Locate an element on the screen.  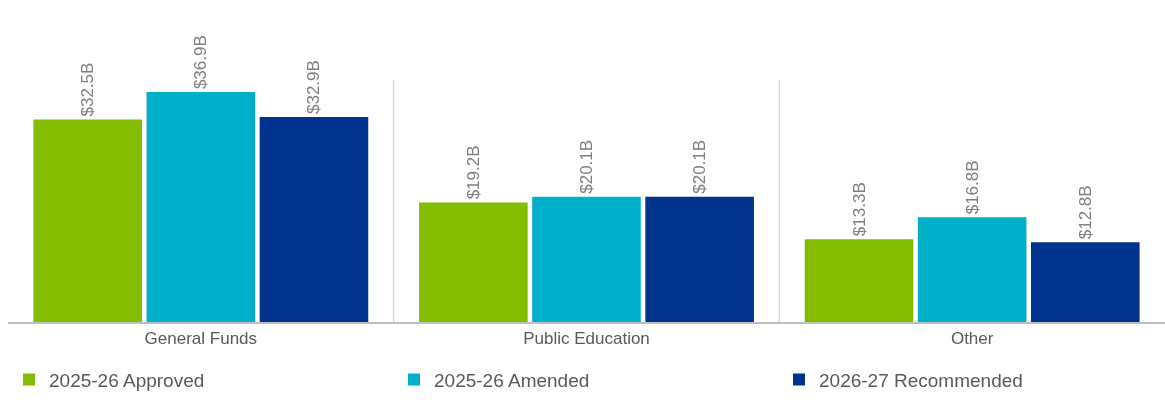
legend-label: 2025-26 Amended is located at coordinates (512, 380).